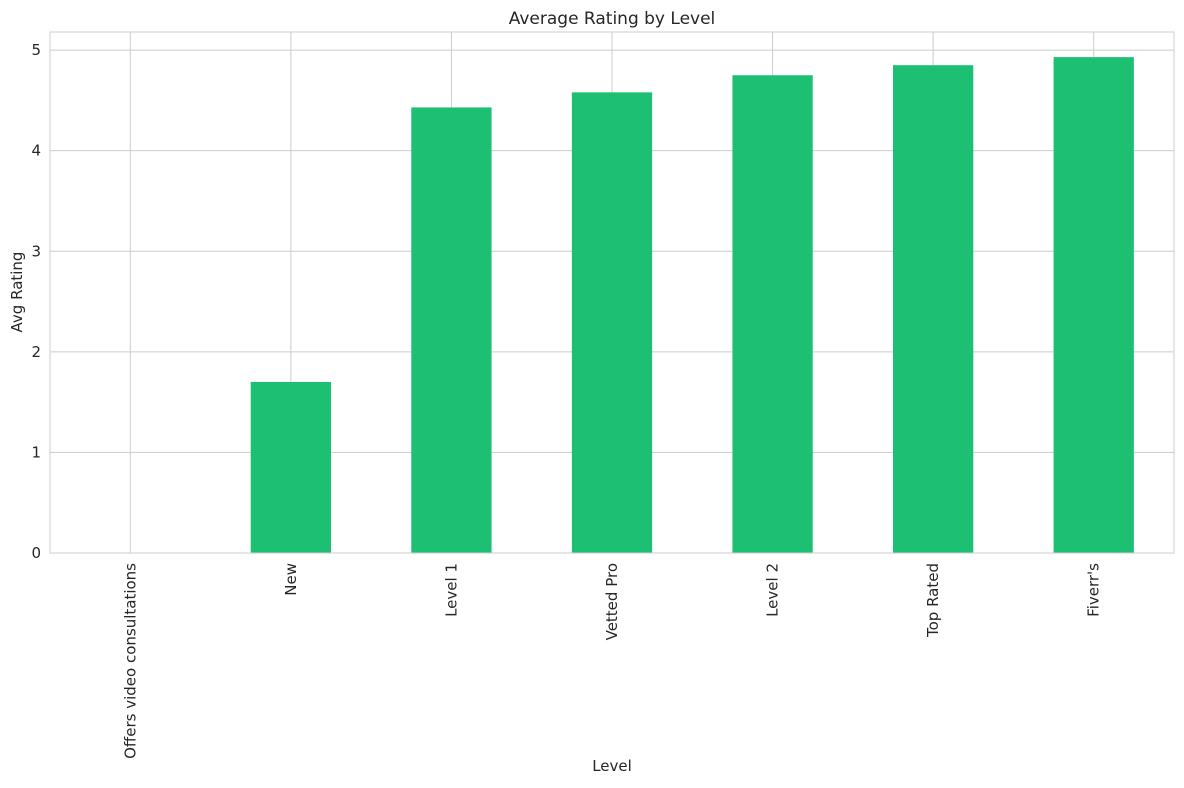  Describe the element at coordinates (612, 766) in the screenshot. I see `x-axis-label: Level` at that location.